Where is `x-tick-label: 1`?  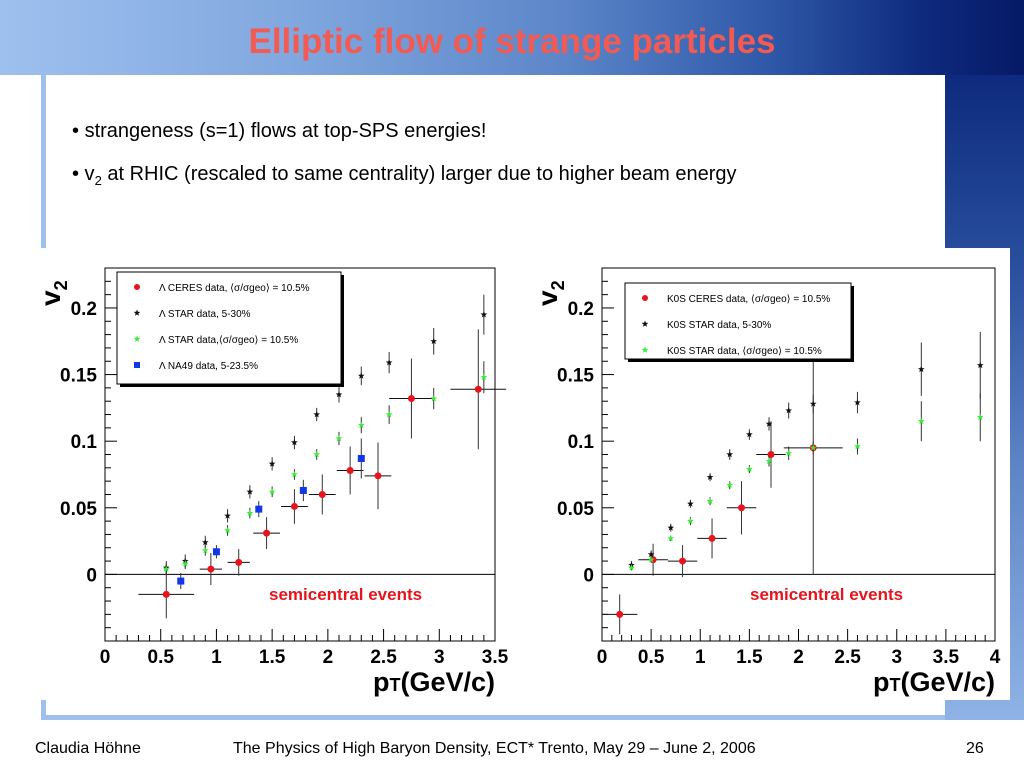
x-tick-label: 1 is located at coordinates (216, 657).